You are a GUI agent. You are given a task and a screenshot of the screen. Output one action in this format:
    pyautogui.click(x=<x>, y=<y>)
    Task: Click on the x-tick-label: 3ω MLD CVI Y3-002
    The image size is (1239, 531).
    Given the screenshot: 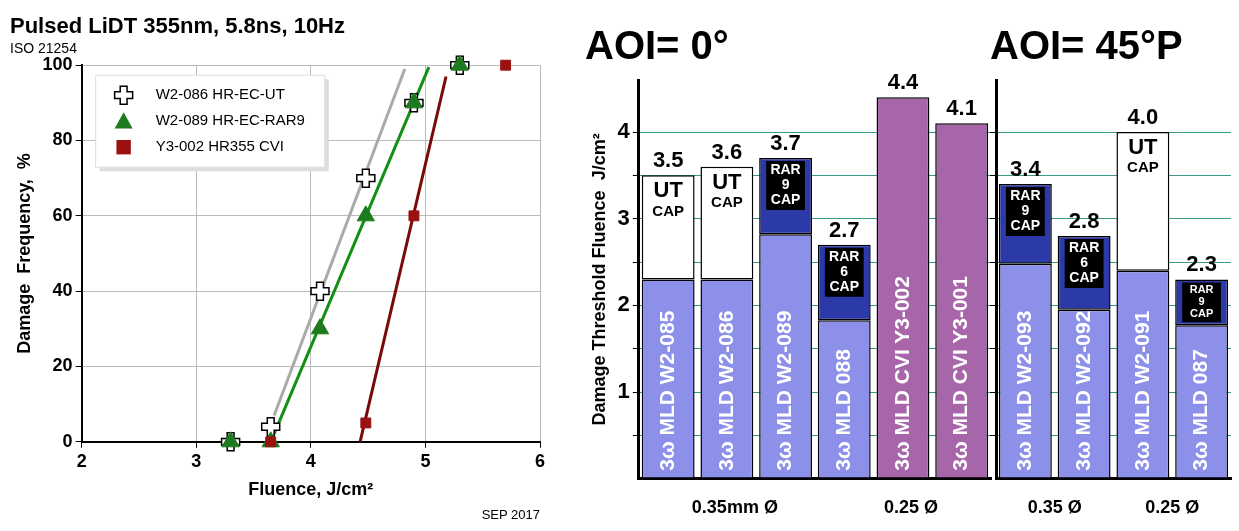 What is the action you would take?
    pyautogui.click(x=901, y=373)
    